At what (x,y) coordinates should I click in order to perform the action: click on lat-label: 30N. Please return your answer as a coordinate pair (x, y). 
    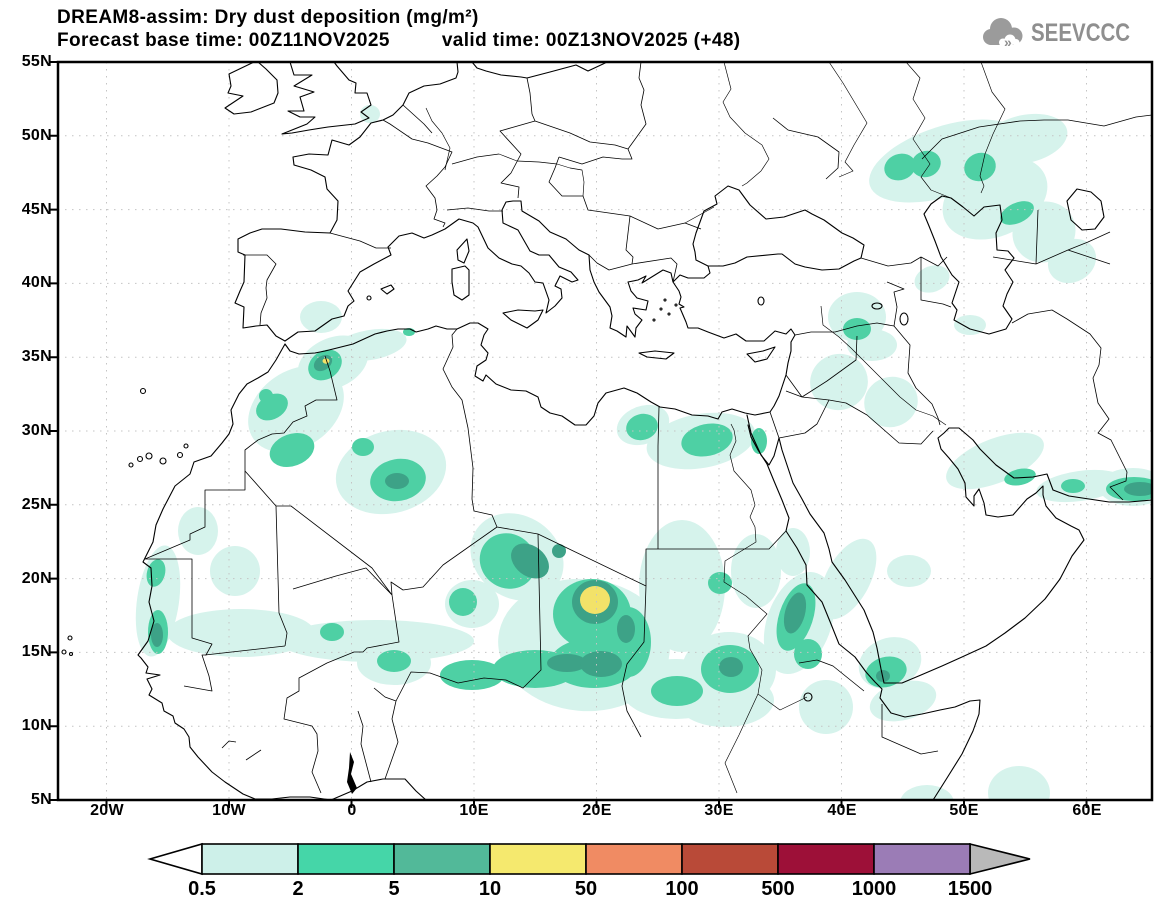
    Looking at the image, I should click on (36, 430).